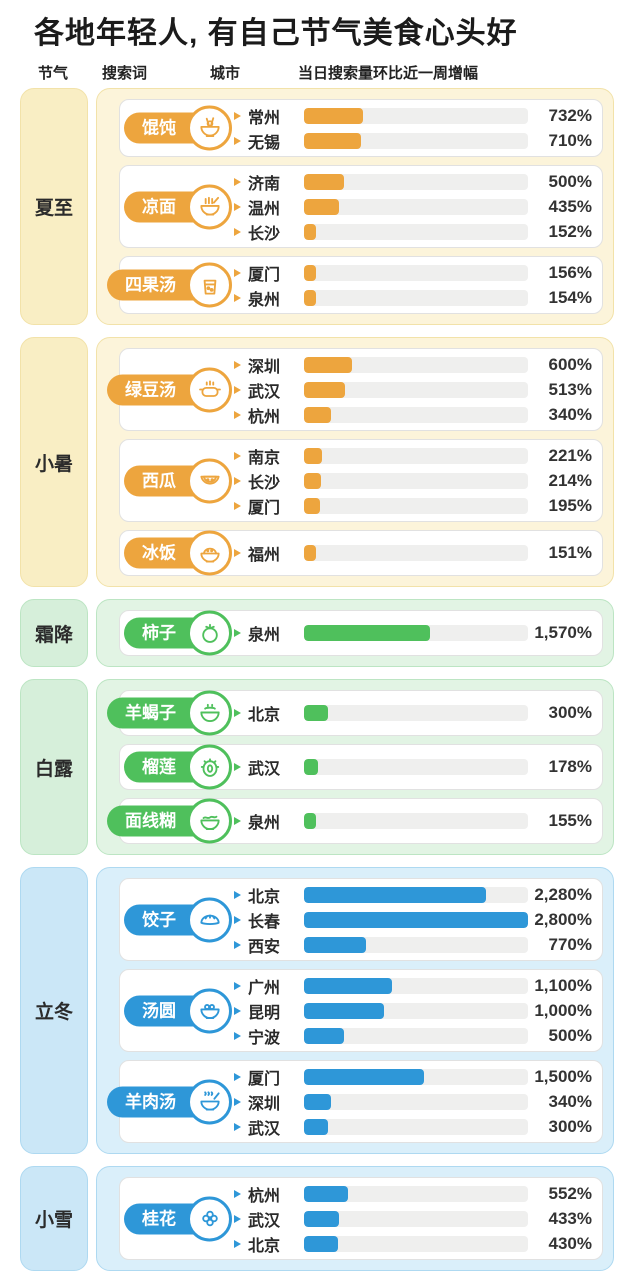  I want to click on city-name: 长沙, so click(264, 234).